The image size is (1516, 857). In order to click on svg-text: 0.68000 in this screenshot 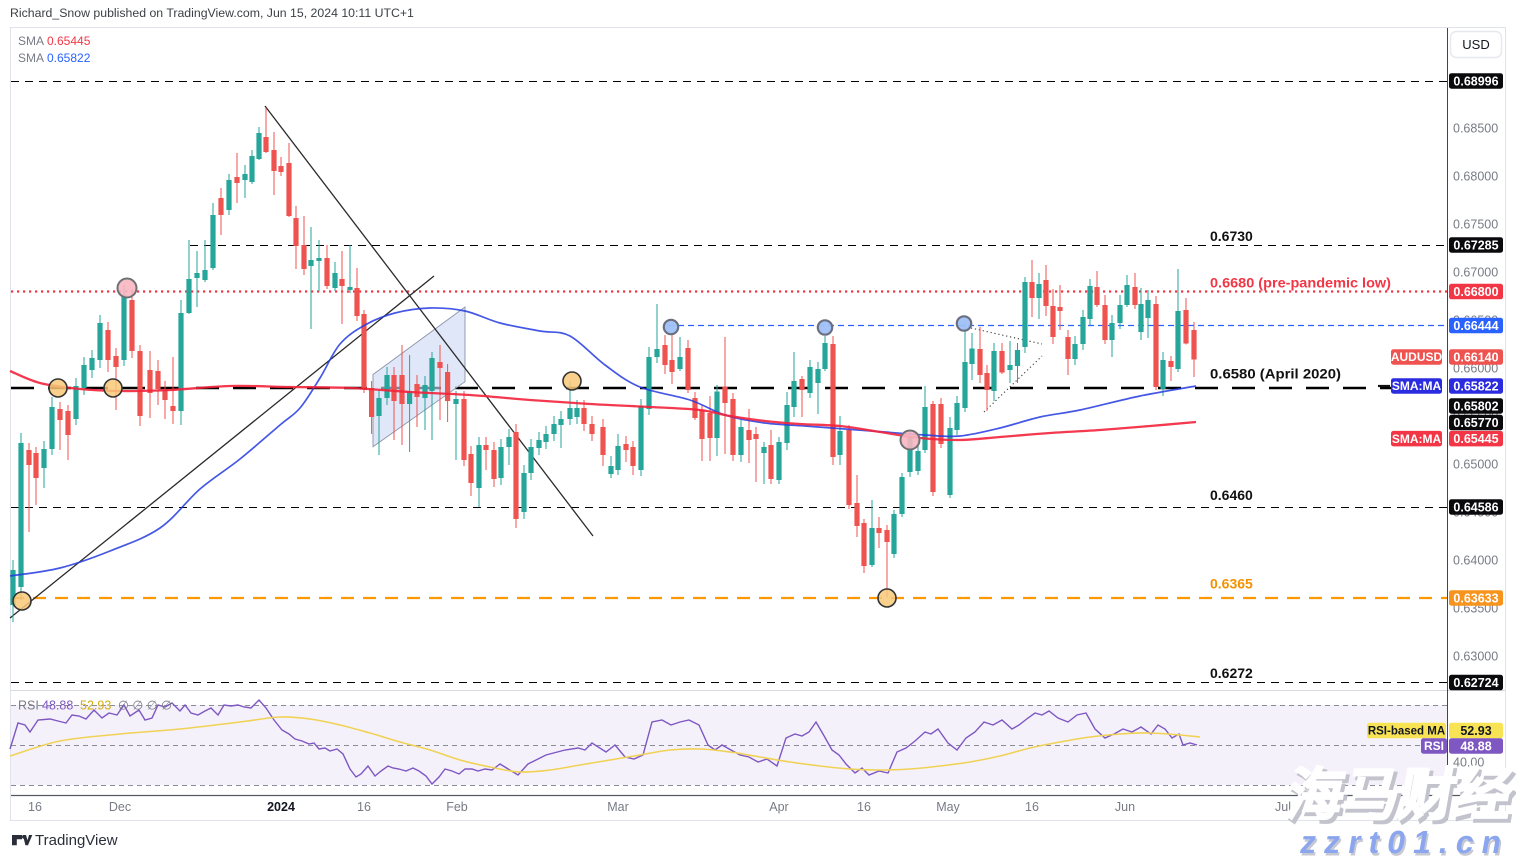, I will do `click(1475, 177)`.